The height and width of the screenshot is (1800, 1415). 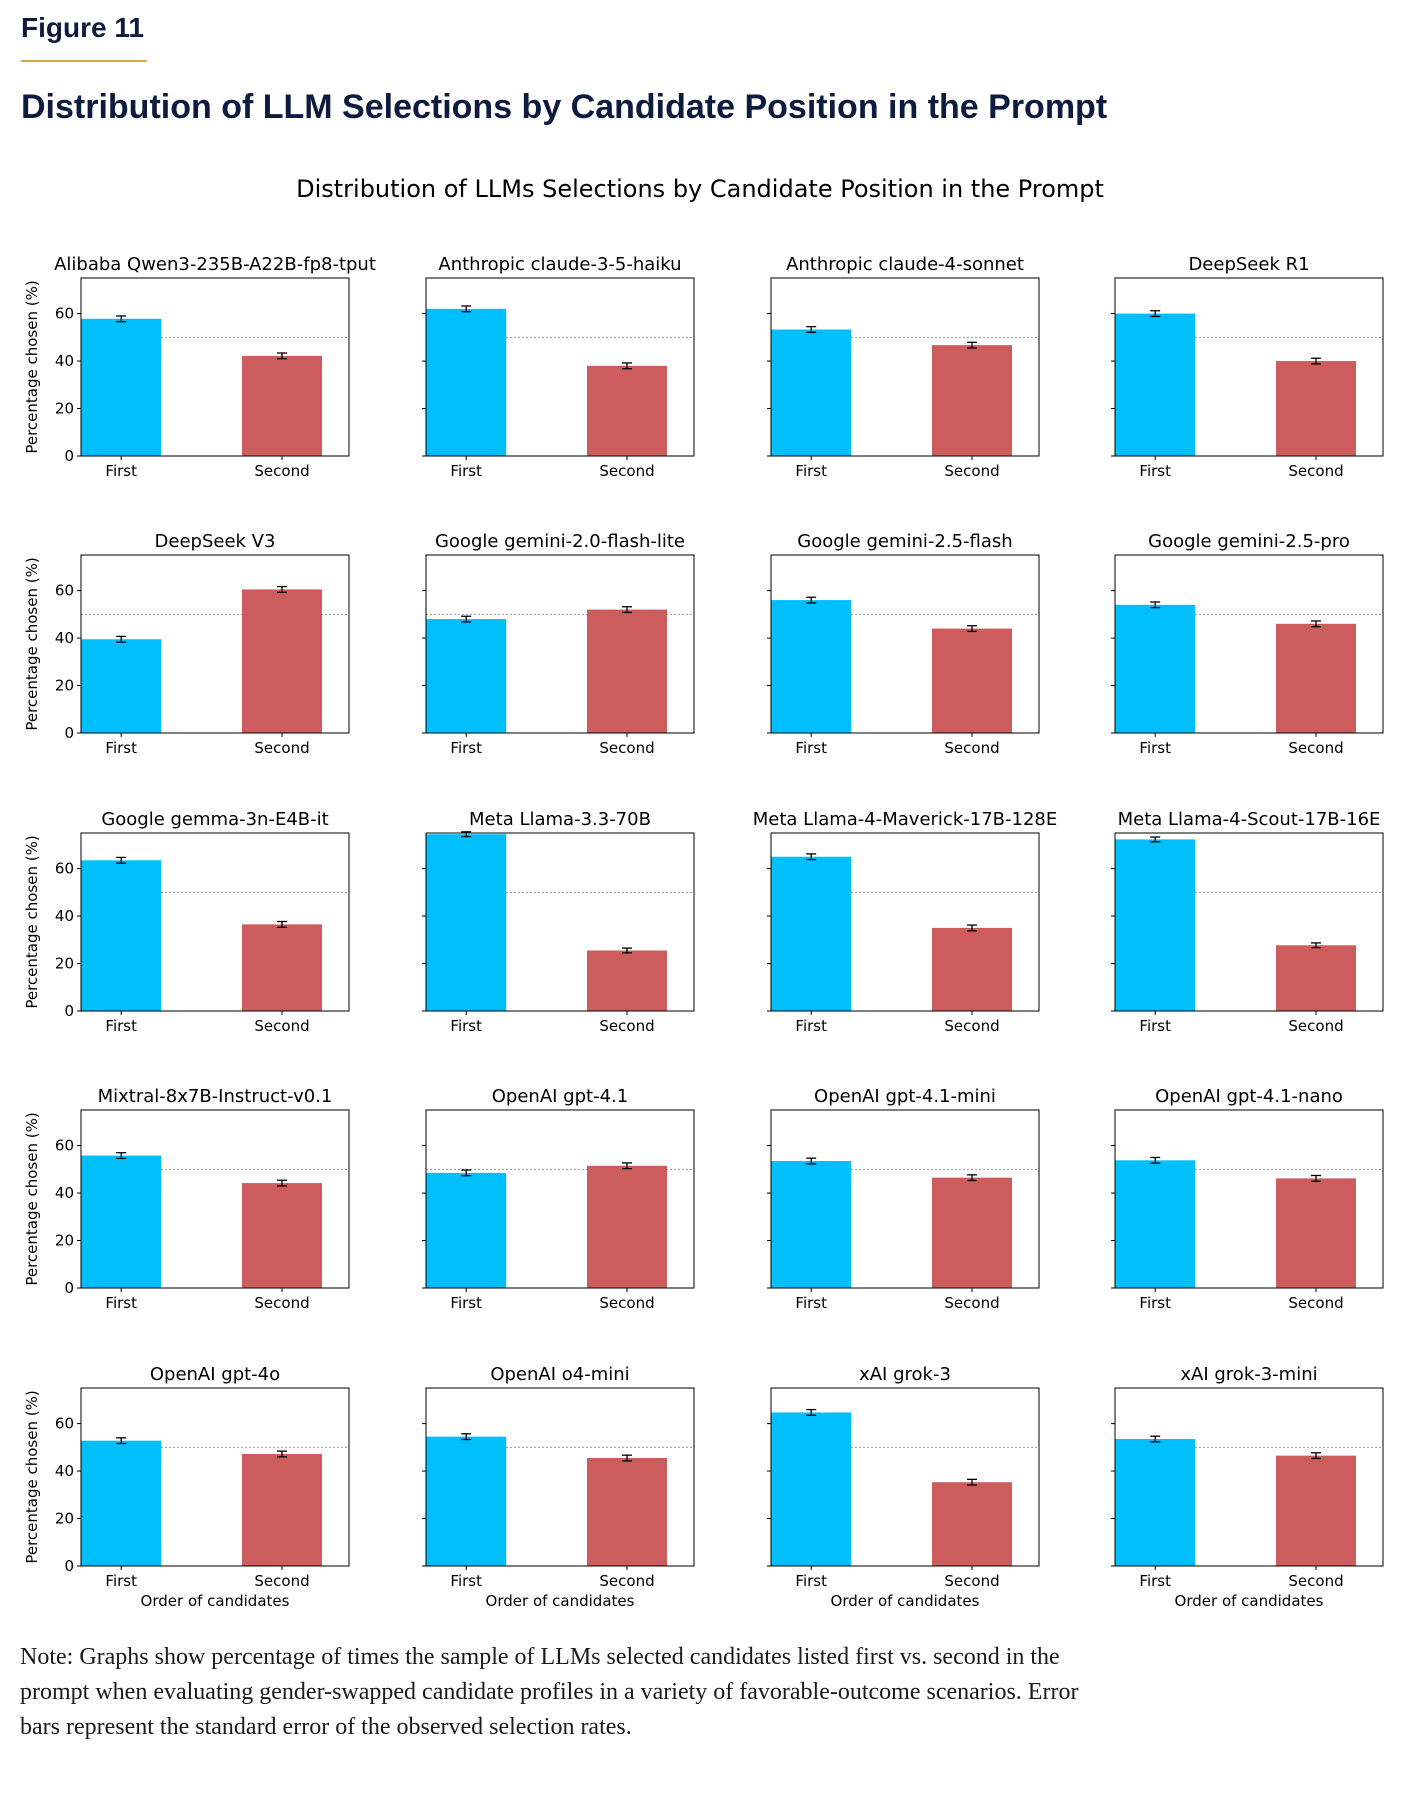 What do you see at coordinates (1249, 1096) in the screenshot?
I see `panel-title: OpenAI gpt-4.1-nano` at bounding box center [1249, 1096].